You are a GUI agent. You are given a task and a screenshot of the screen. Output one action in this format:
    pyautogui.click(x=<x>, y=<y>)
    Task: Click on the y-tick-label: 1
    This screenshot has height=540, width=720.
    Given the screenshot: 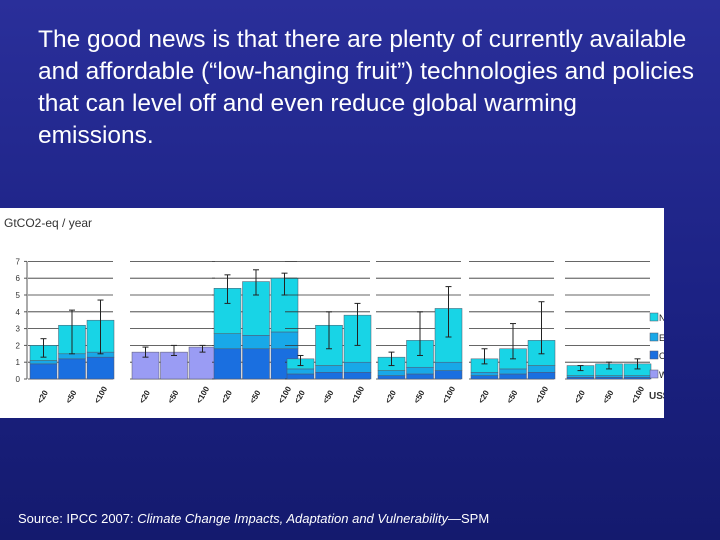 What is the action you would take?
    pyautogui.click(x=18, y=362)
    